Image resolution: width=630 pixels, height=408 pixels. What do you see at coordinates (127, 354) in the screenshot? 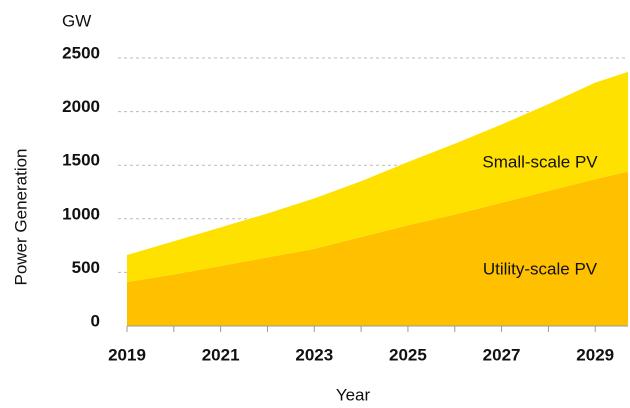
I see `x-tick-label: 2019` at bounding box center [127, 354].